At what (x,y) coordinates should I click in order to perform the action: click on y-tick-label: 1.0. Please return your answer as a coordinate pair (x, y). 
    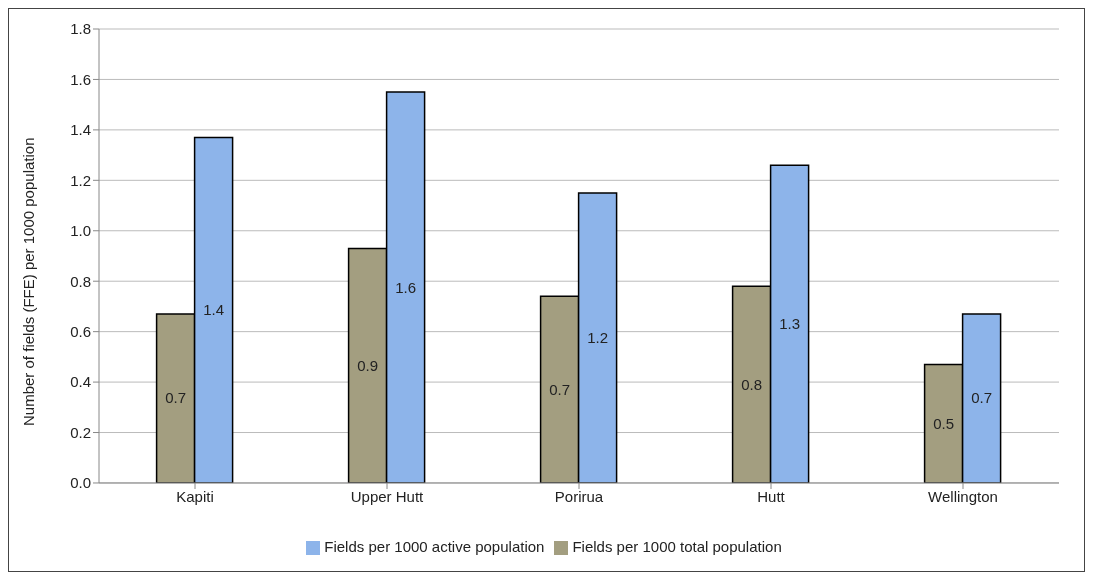
    Looking at the image, I should click on (80, 231).